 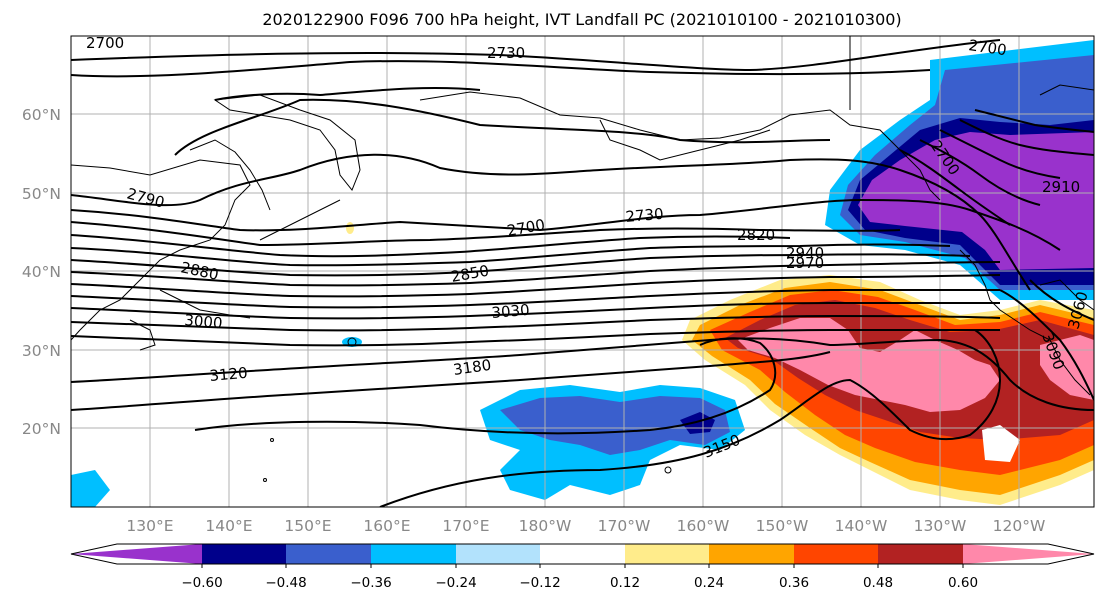 What do you see at coordinates (41, 351) in the screenshot?
I see `lat-label: 30°N` at bounding box center [41, 351].